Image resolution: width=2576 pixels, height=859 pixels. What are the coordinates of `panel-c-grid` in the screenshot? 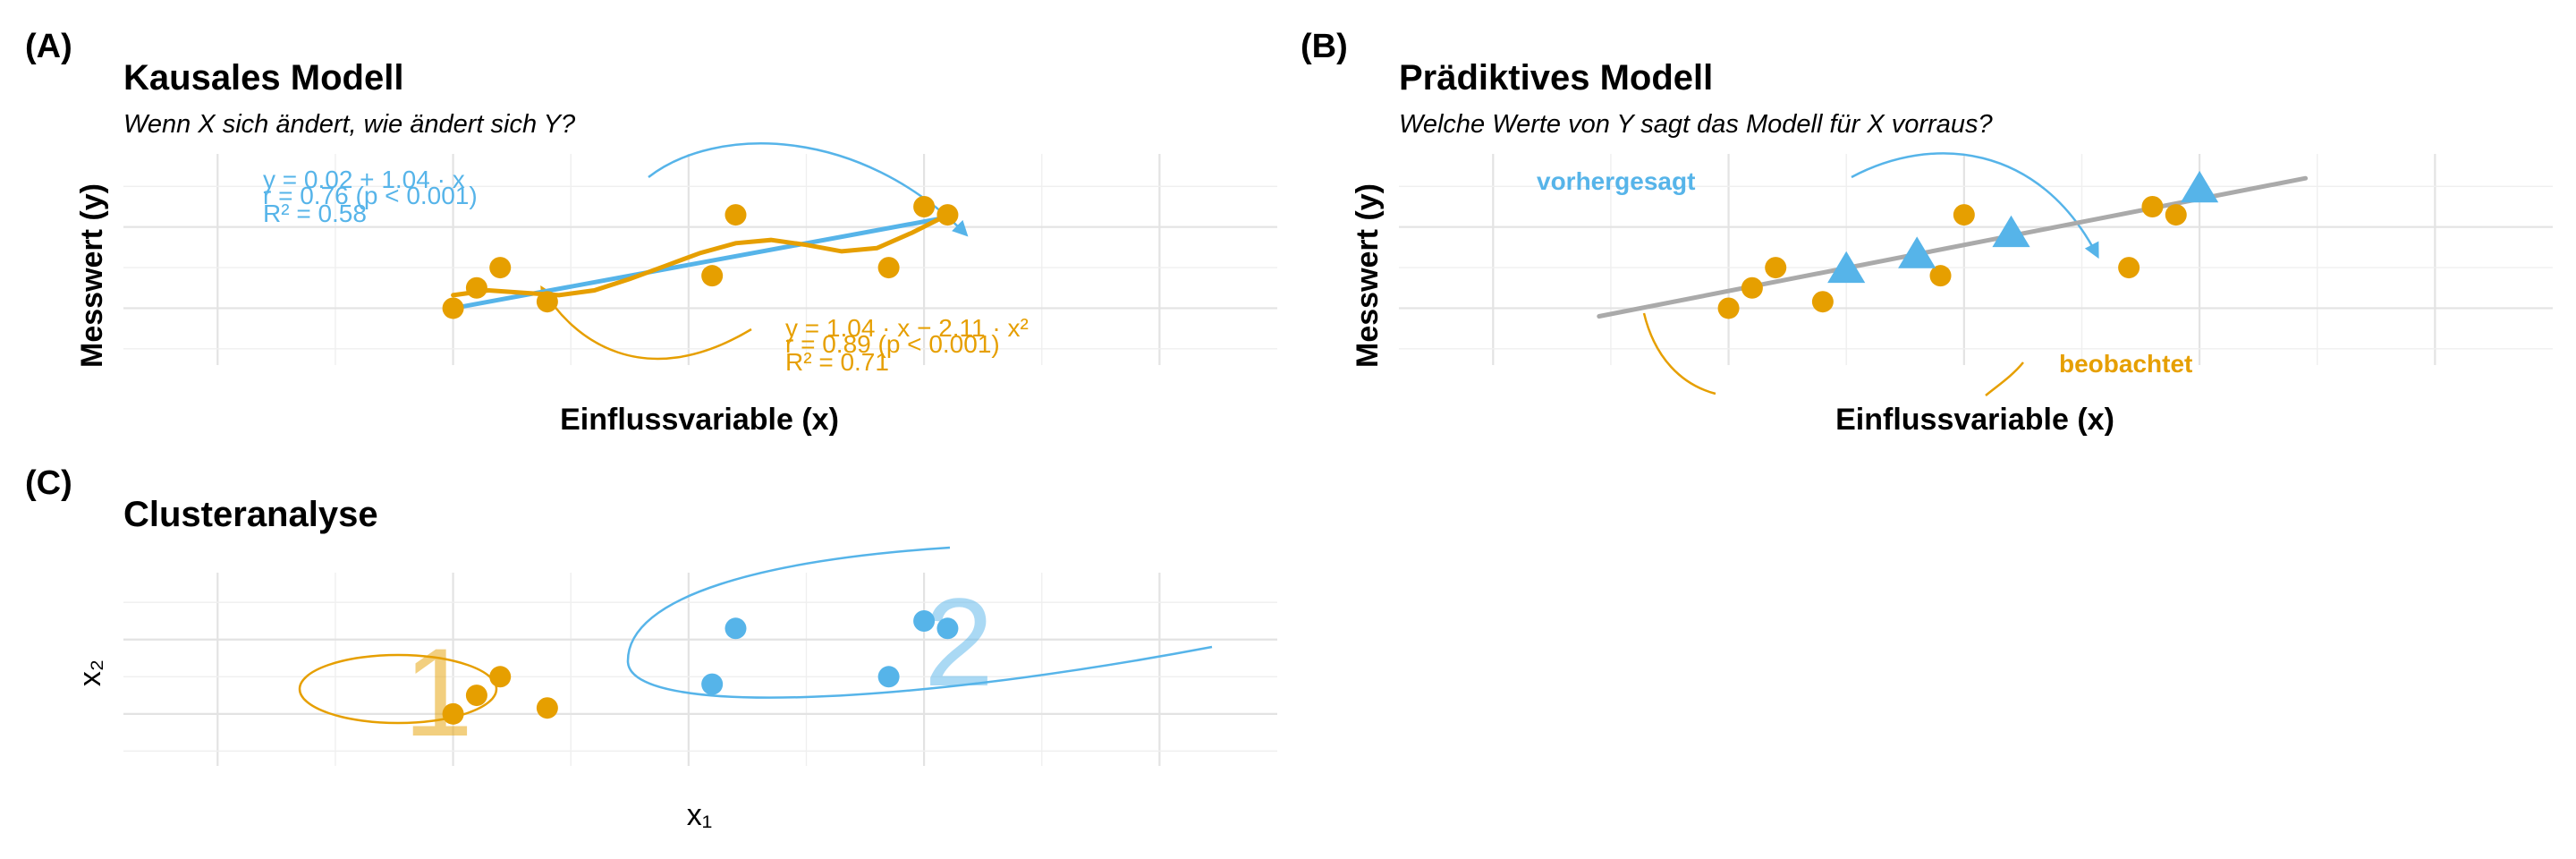 It's located at (700, 669).